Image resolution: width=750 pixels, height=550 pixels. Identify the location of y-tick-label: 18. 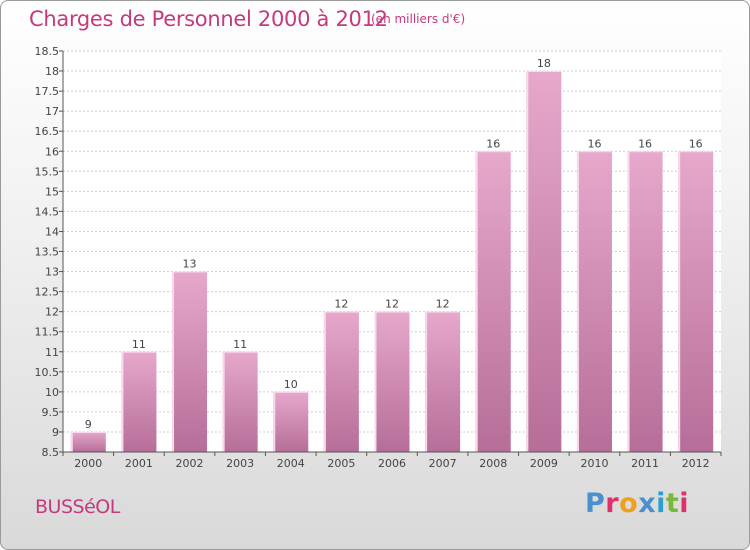
(52, 71).